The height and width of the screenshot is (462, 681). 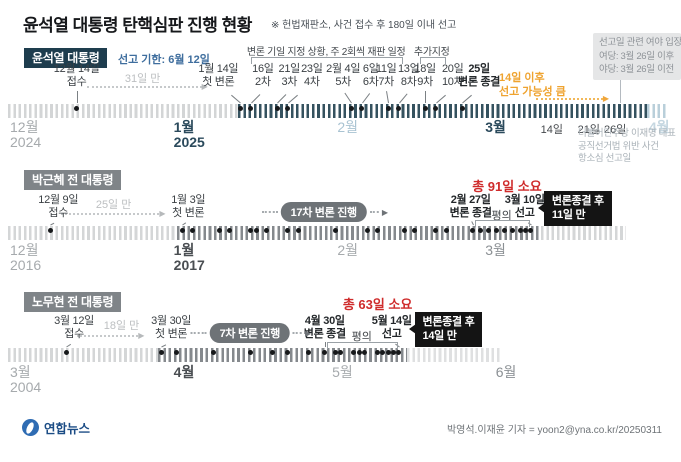 What do you see at coordinates (189, 258) in the screenshot?
I see `month-label: 1월 2017` at bounding box center [189, 258].